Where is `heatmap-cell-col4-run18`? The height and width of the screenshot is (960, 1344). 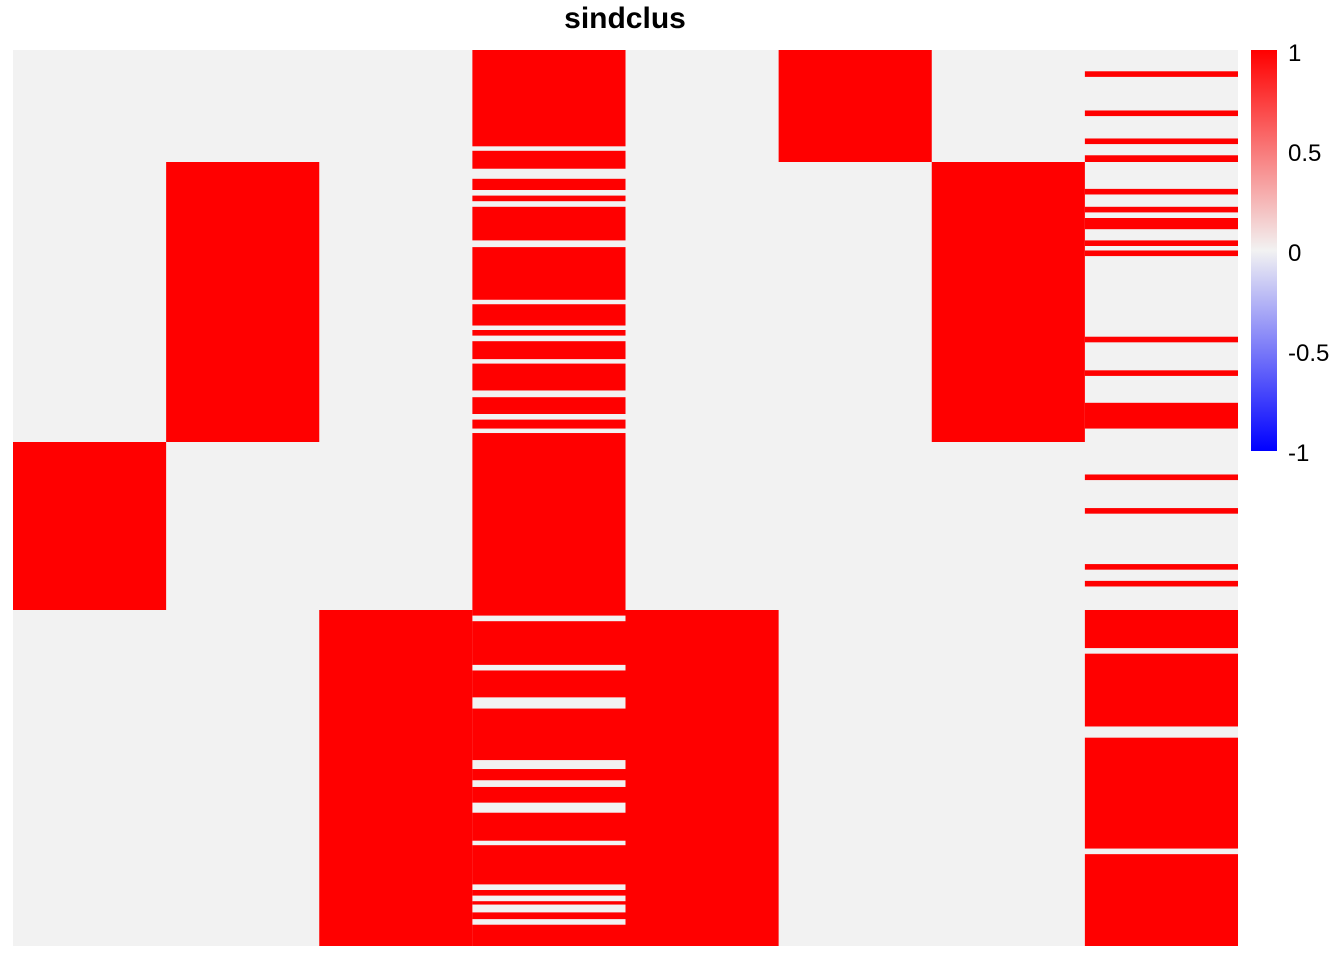
heatmap-cell-col4-run18 is located at coordinates (549, 794).